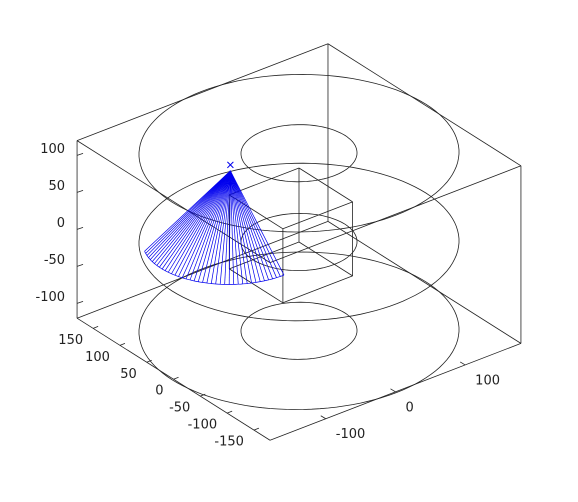  I want to click on cone-base, so click(214, 268).